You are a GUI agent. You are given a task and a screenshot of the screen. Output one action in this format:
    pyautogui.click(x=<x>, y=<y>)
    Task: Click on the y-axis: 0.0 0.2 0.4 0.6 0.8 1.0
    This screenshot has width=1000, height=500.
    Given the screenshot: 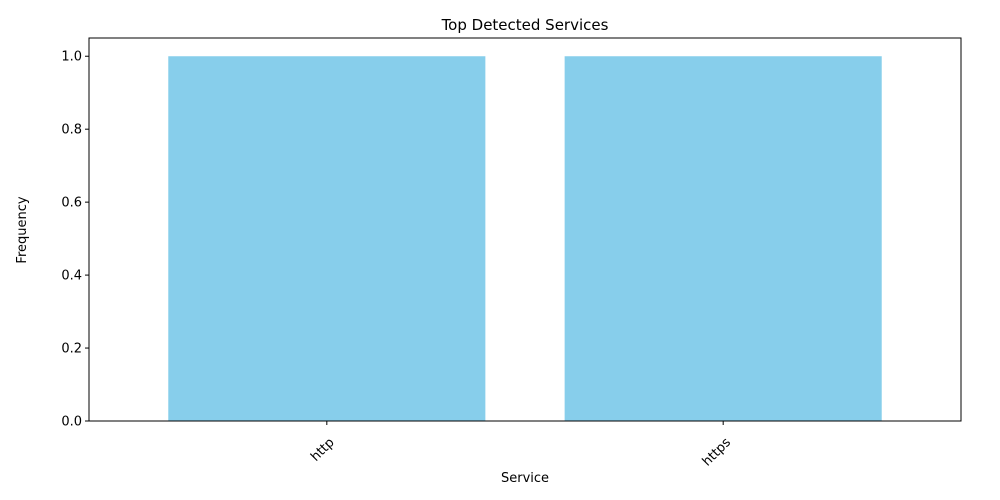 What is the action you would take?
    pyautogui.click(x=75, y=240)
    